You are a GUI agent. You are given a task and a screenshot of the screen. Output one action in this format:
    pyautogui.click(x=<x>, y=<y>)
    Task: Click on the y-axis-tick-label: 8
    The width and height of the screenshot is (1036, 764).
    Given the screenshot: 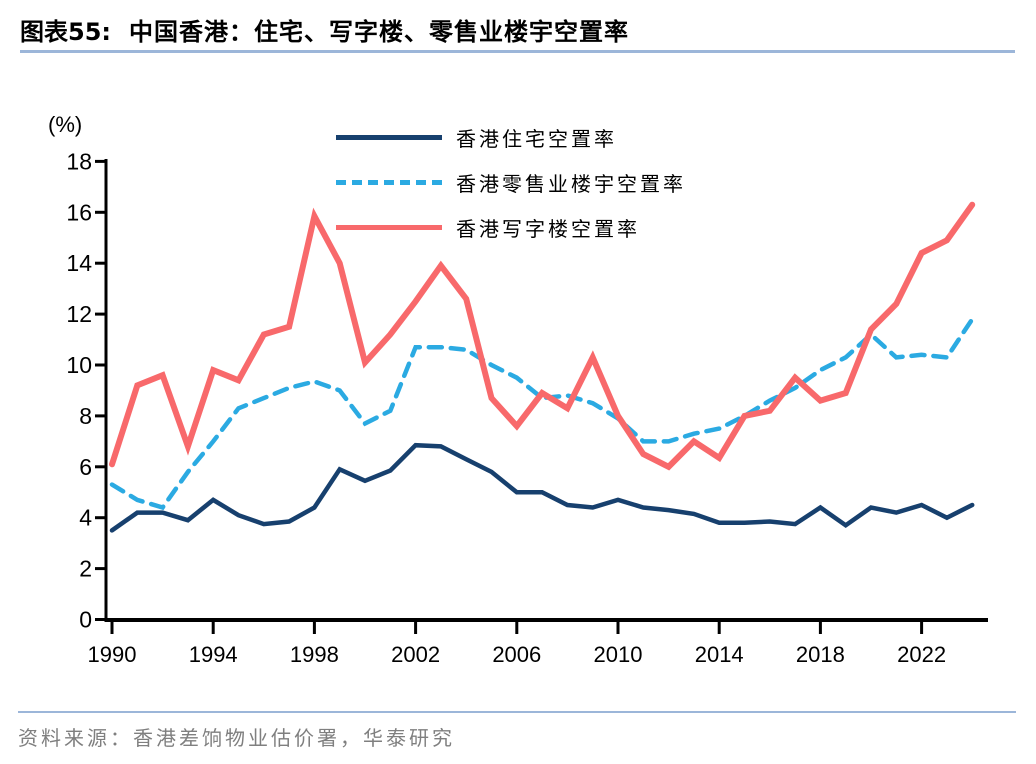 What is the action you would take?
    pyautogui.click(x=85, y=416)
    